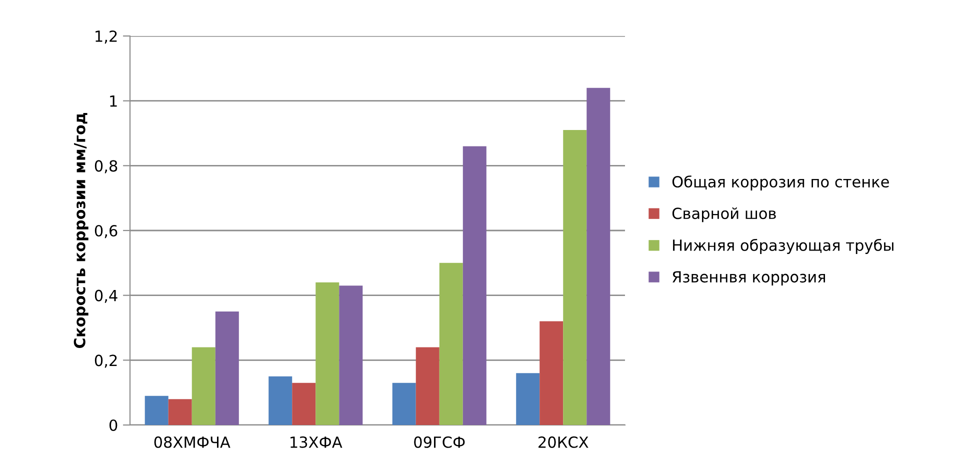  Describe the element at coordinates (192, 442) in the screenshot. I see `x-tick-label: 08ХМФЧА` at that location.